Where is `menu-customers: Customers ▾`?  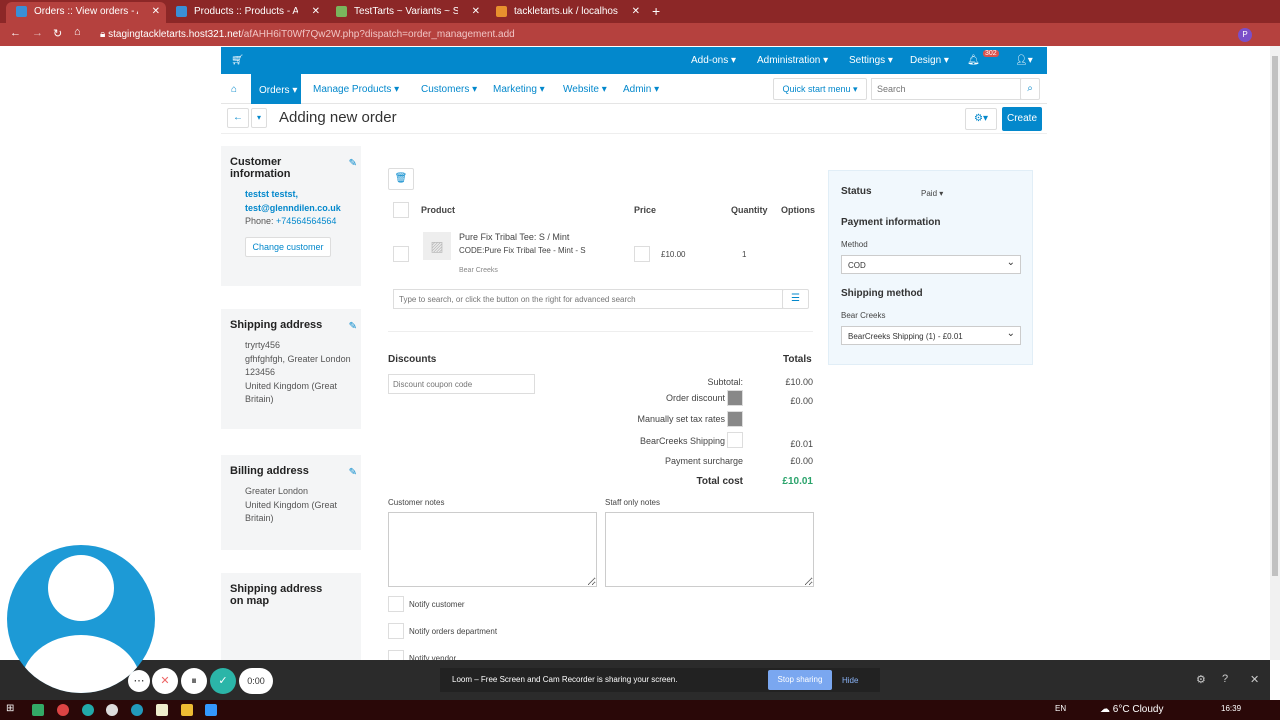
menu-customers: Customers ▾ is located at coordinates (449, 89).